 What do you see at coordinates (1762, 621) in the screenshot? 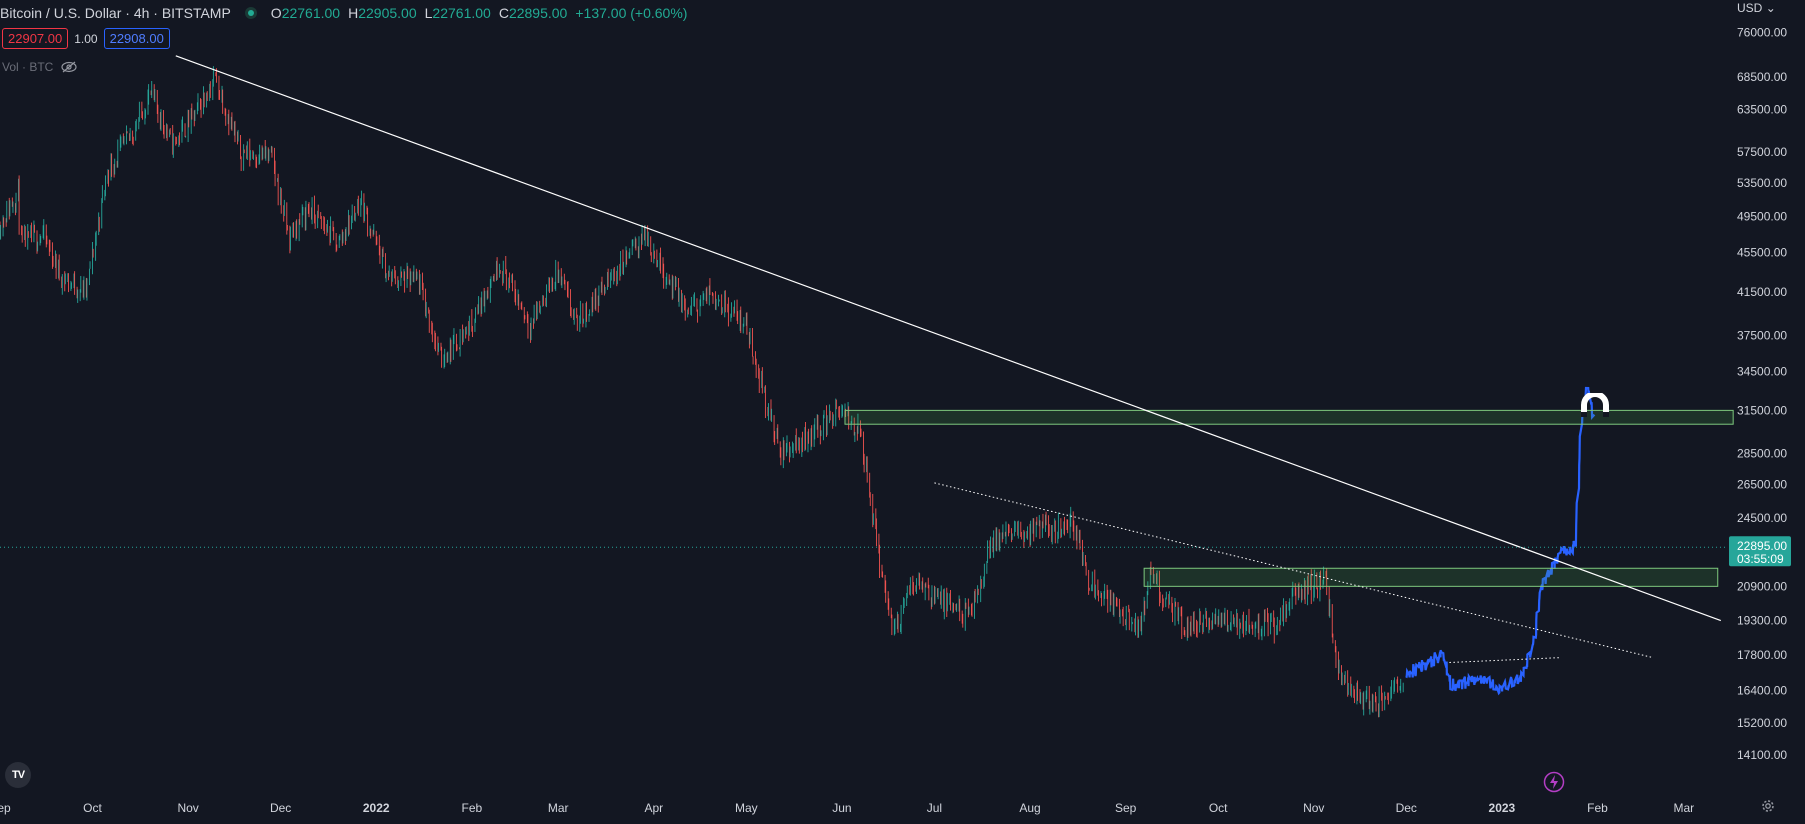
I see `y-tick-label: 19300.00` at bounding box center [1762, 621].